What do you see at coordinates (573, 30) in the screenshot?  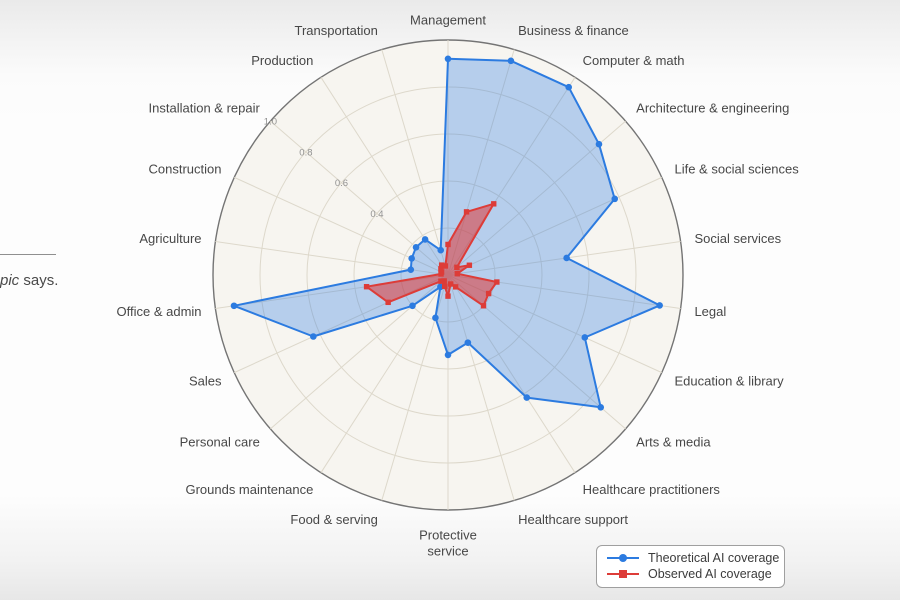 I see `axis-label-business-finance: Business & finance` at bounding box center [573, 30].